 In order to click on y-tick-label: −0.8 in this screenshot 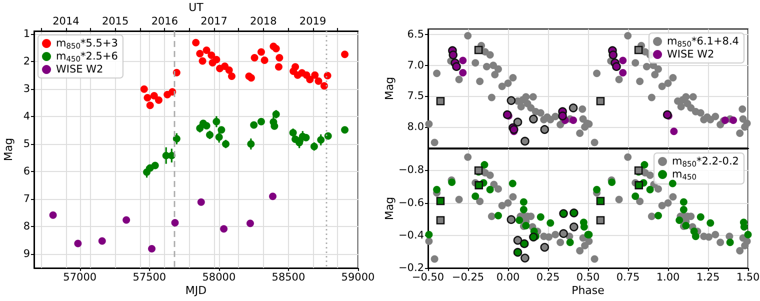, I will do `click(411, 170)`.